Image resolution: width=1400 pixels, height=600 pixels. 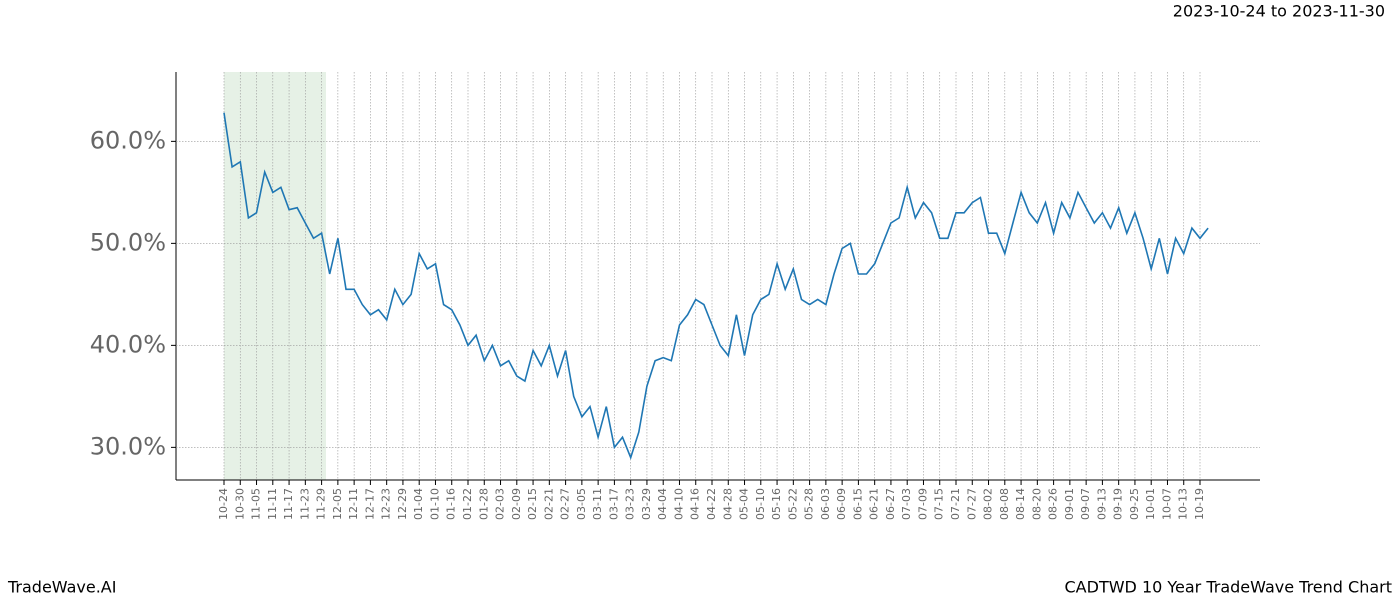 I want to click on x-tick-label: 09-01, so click(x=1069, y=504).